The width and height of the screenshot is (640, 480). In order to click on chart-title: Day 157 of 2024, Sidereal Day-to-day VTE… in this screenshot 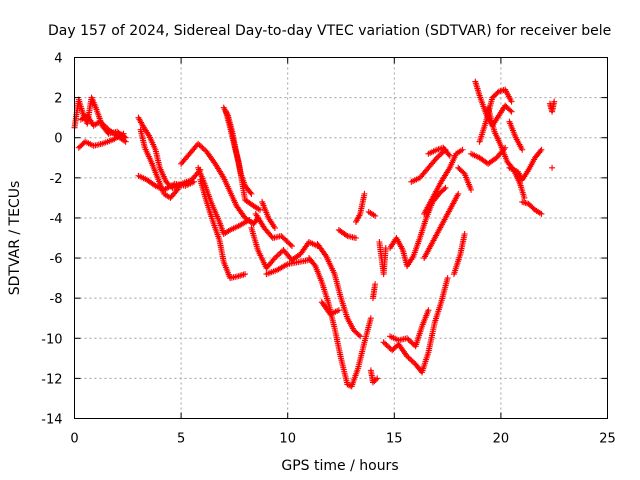, I will do `click(329, 31)`.